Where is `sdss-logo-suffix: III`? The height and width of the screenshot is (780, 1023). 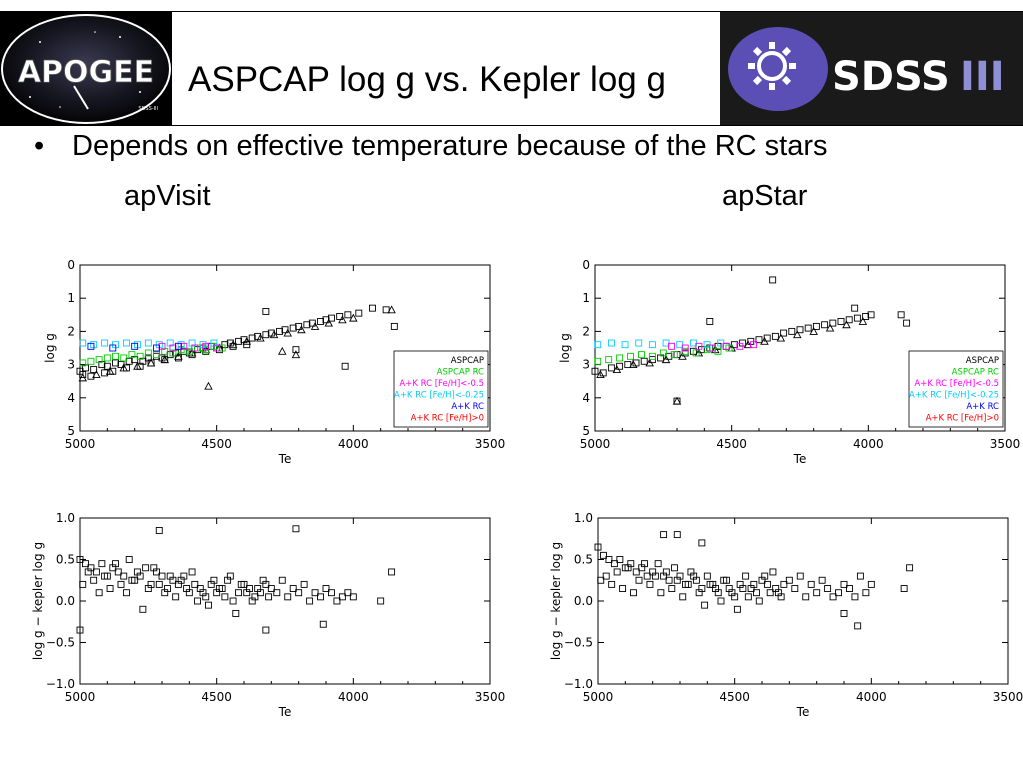
sdss-logo-suffix: III is located at coordinates (982, 77).